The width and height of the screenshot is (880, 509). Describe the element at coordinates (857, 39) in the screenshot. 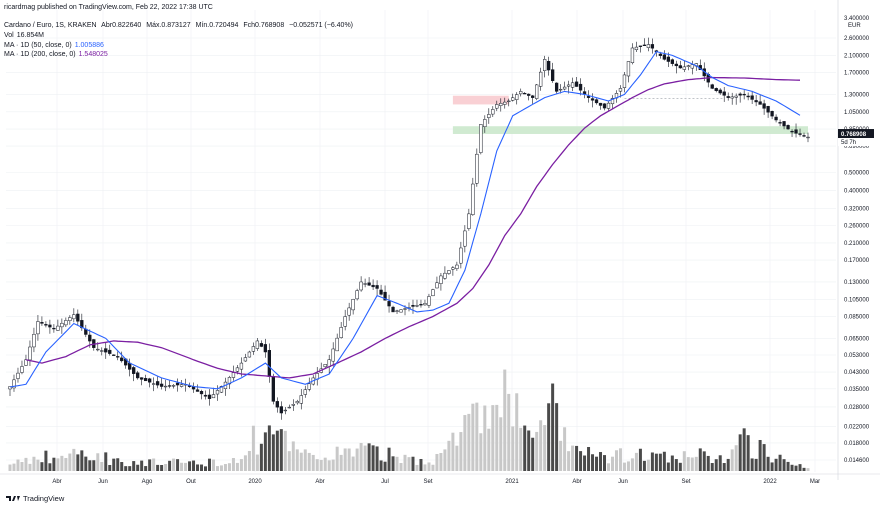

I see `y-tick-label: 2.600000` at that location.